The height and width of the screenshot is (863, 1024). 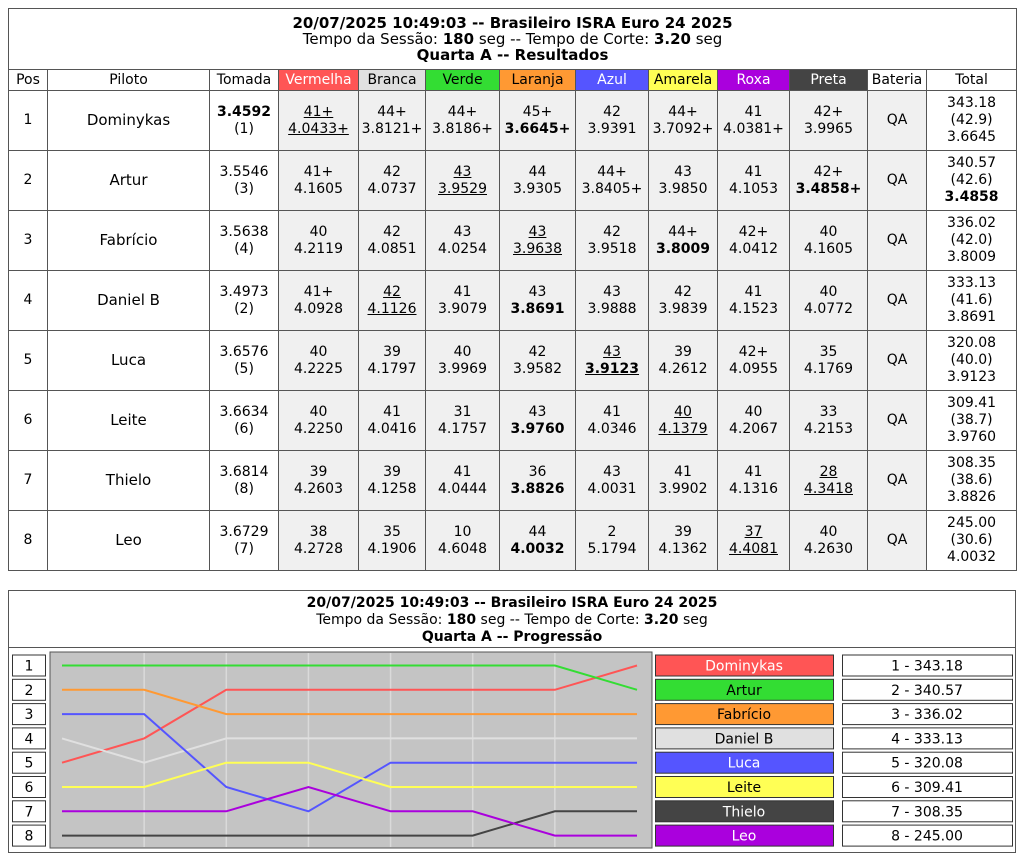 What do you see at coordinates (318, 291) in the screenshot?
I see `lane-laps: 41+` at bounding box center [318, 291].